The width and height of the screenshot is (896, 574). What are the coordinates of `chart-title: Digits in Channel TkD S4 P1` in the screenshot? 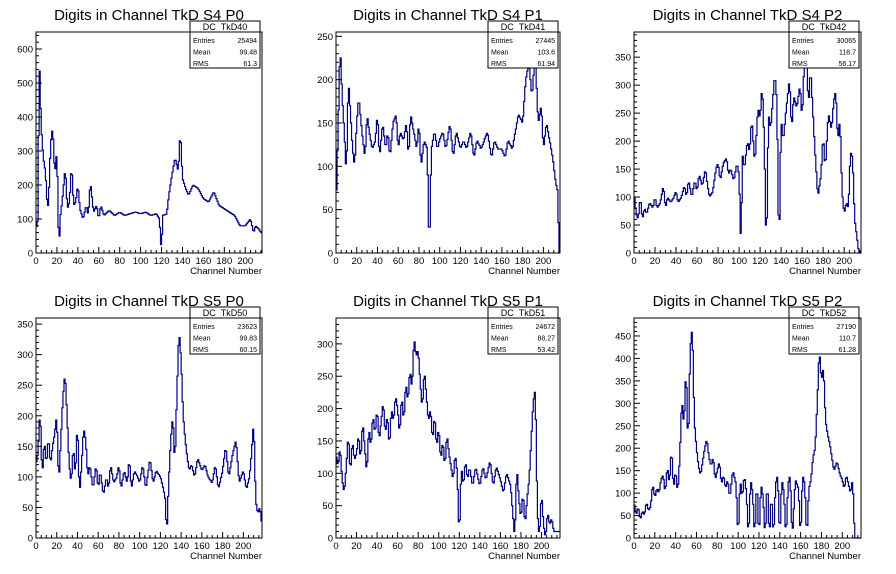 It's located at (448, 15).